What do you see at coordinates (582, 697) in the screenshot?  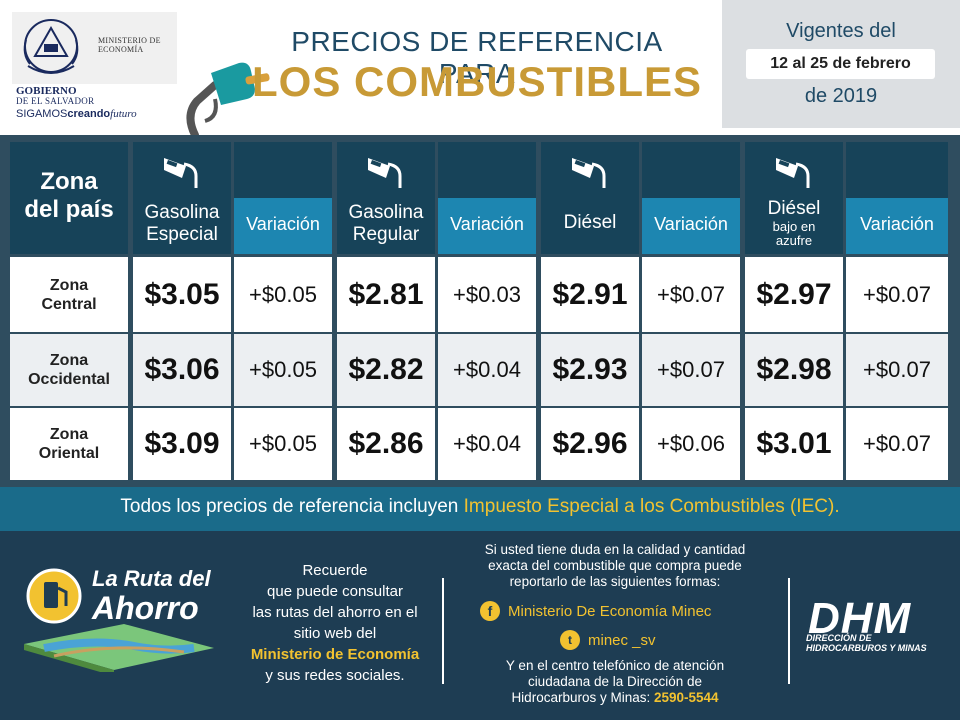 I see `call-center-prefix: Hidrocarburos y Minas:` at bounding box center [582, 697].